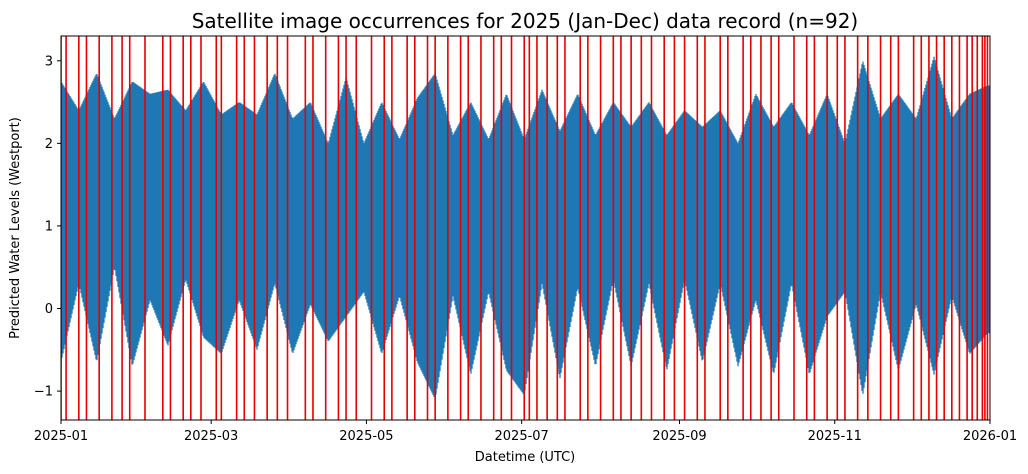 The width and height of the screenshot is (1028, 474). What do you see at coordinates (366, 436) in the screenshot?
I see `x-tick-label: 2025-05` at bounding box center [366, 436].